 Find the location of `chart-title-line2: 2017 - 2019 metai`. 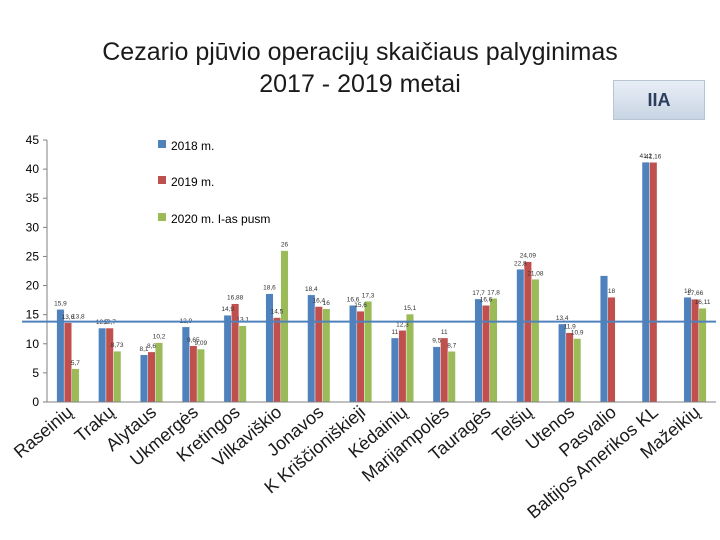

chart-title-line2: 2017 - 2019 metai is located at coordinates (360, 84).